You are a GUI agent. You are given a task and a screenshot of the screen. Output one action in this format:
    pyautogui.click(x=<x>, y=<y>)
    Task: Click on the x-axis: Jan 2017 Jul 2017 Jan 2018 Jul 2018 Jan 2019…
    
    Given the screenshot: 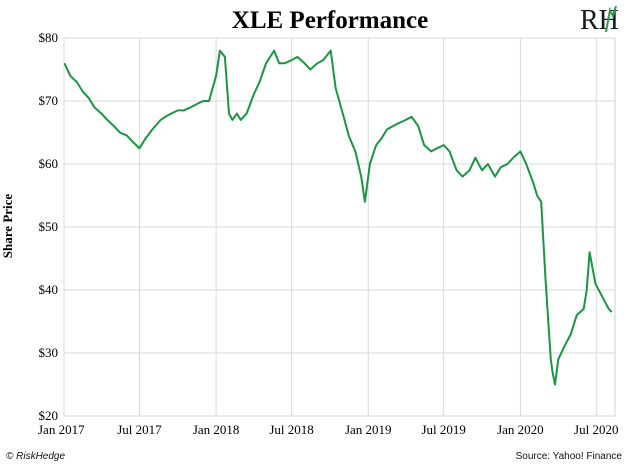 What is the action you would take?
    pyautogui.click(x=328, y=429)
    